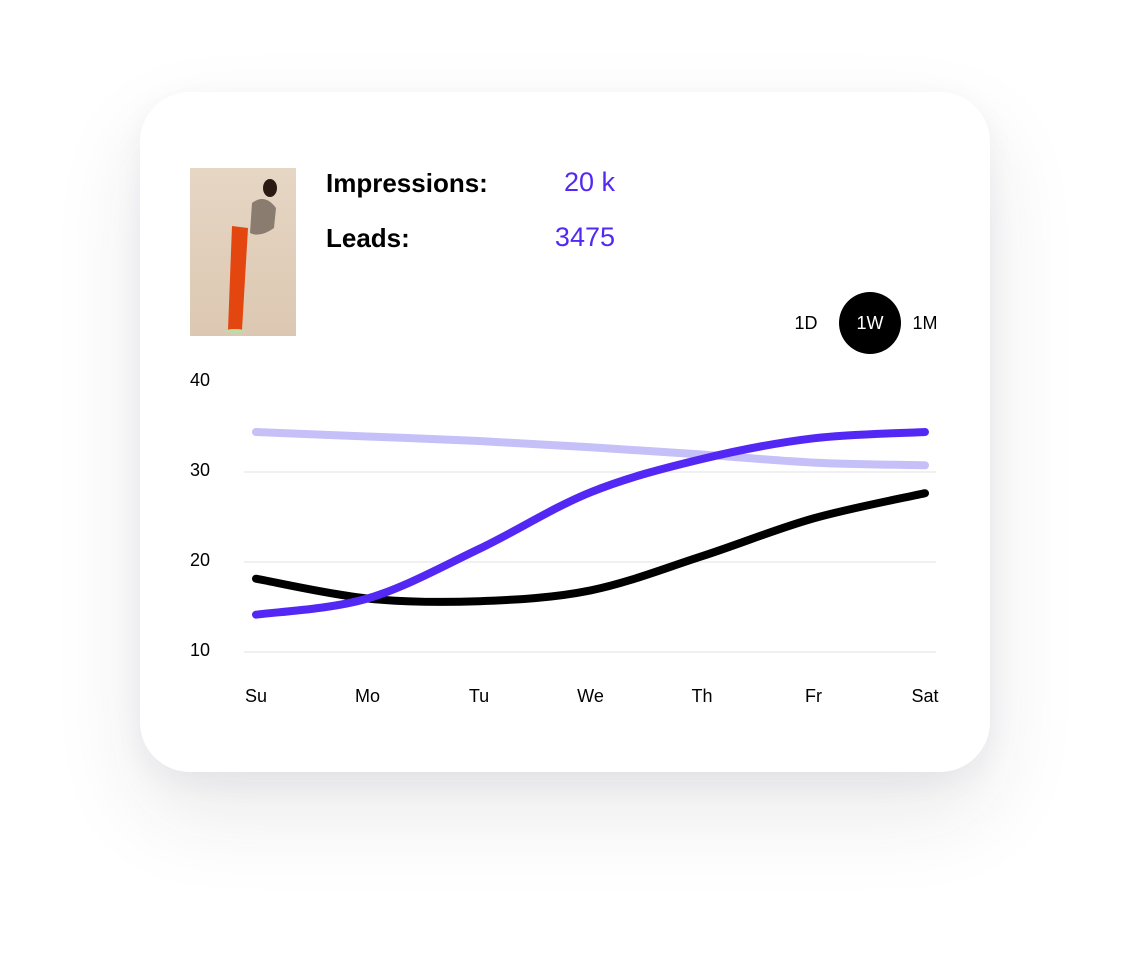 The image size is (1130, 960). Describe the element at coordinates (251, 256) in the screenshot. I see `model-image` at that location.